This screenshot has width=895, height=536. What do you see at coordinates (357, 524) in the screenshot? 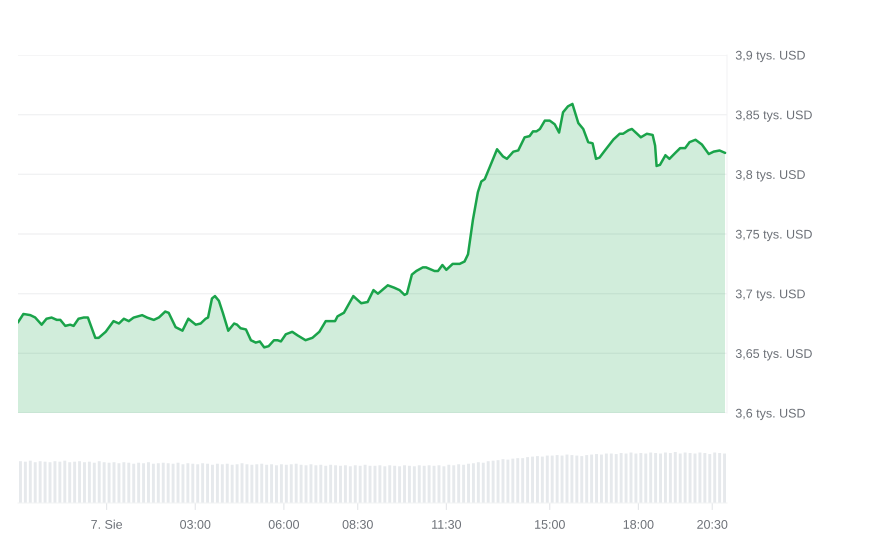
I see `x-tick-label: 08:30` at bounding box center [357, 524].